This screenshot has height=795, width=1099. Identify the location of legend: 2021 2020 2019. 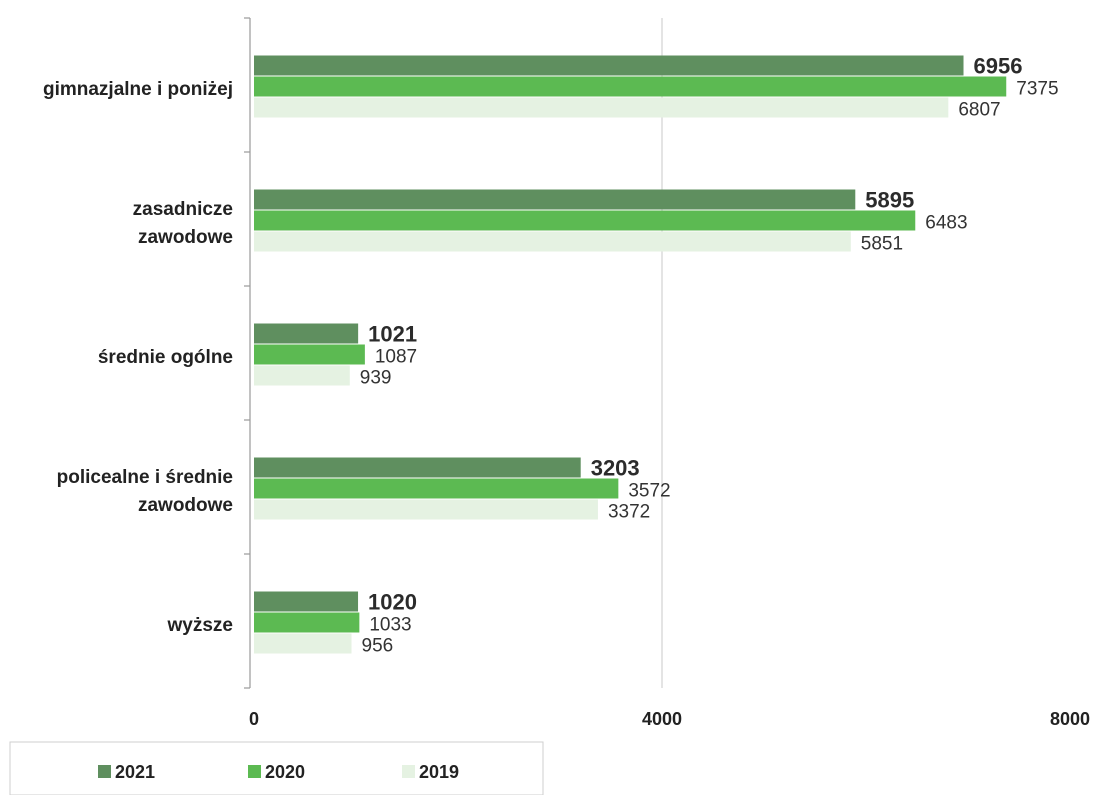
(276, 768).